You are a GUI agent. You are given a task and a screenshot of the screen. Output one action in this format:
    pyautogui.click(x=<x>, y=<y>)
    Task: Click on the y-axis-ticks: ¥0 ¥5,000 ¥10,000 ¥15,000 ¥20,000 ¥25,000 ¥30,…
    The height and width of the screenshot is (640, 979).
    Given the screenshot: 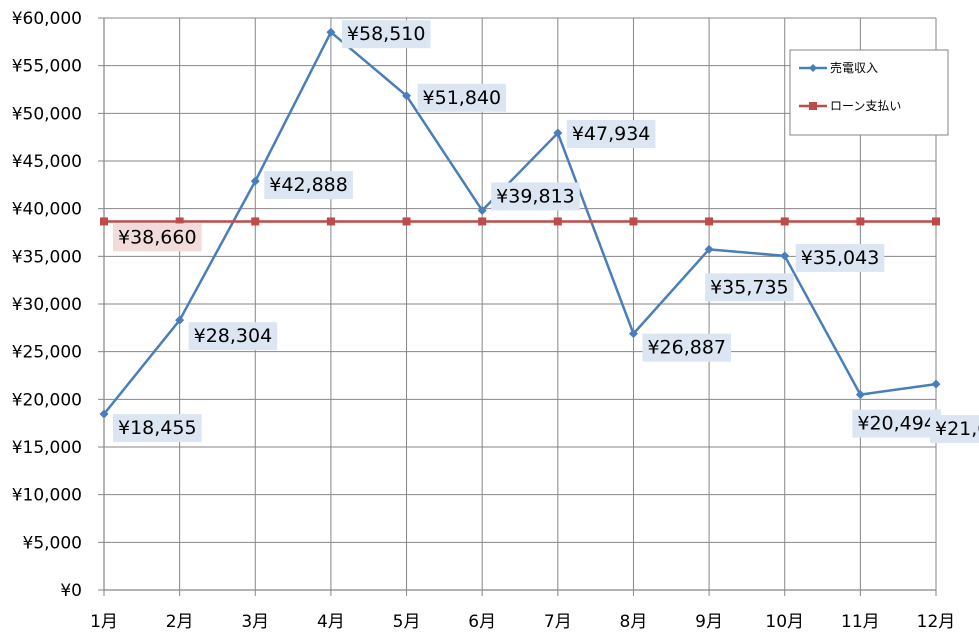 What is the action you would take?
    pyautogui.click(x=47, y=305)
    